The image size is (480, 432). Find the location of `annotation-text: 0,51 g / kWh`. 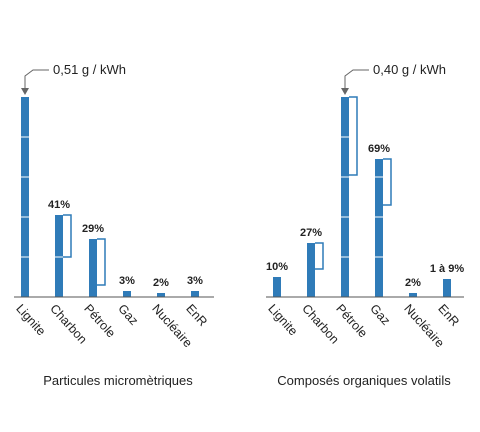

annotation-text: 0,51 g / kWh is located at coordinates (89, 69).